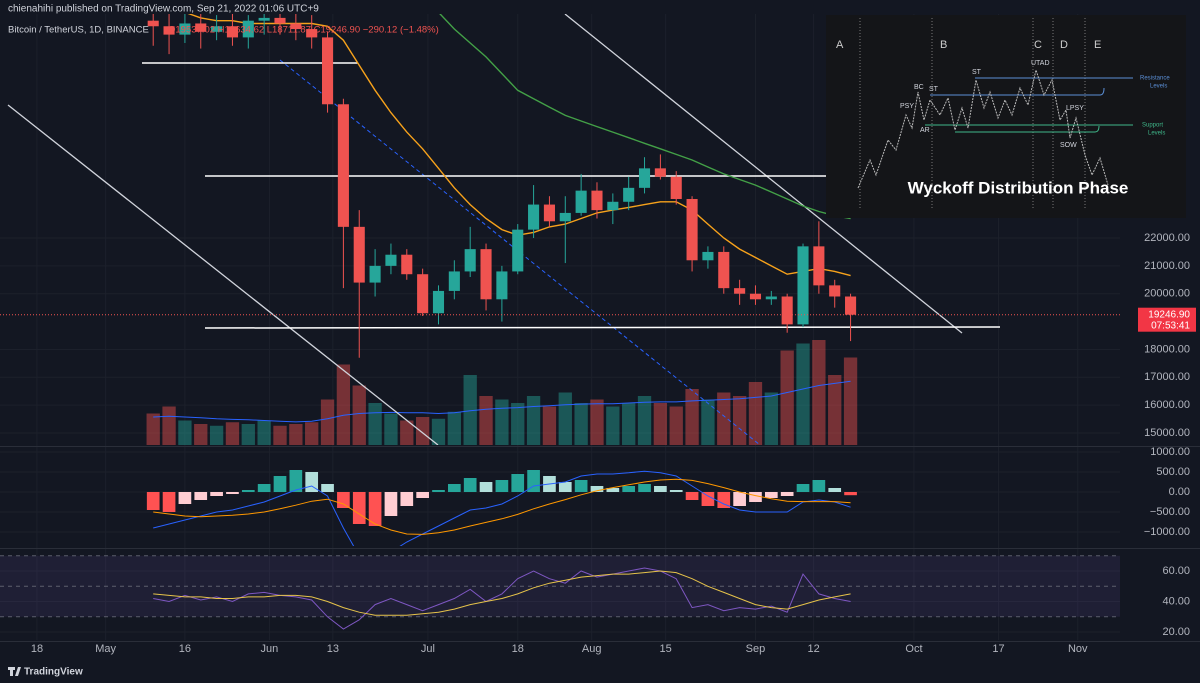 The width and height of the screenshot is (1200, 683). What do you see at coordinates (919, 87) in the screenshot?
I see `event-label: BC` at bounding box center [919, 87].